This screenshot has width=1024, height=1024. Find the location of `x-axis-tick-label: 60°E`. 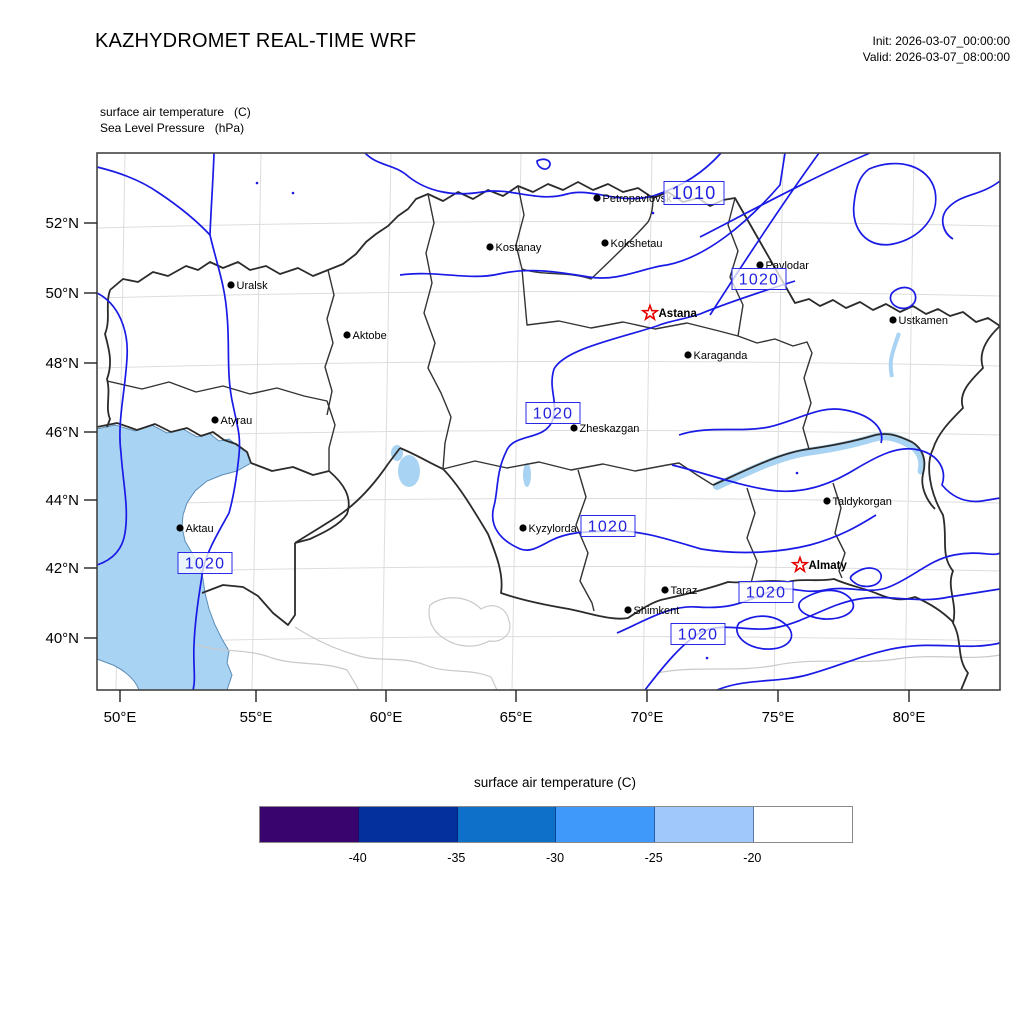

x-axis-tick-label: 60°E is located at coordinates (386, 717).